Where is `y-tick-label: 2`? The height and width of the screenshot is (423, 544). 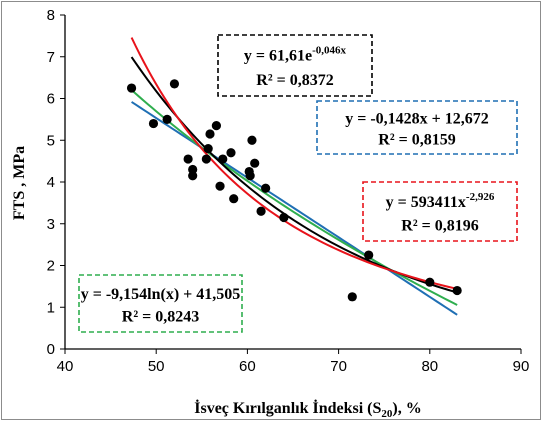
y-tick-label: 2 is located at coordinates (51, 266).